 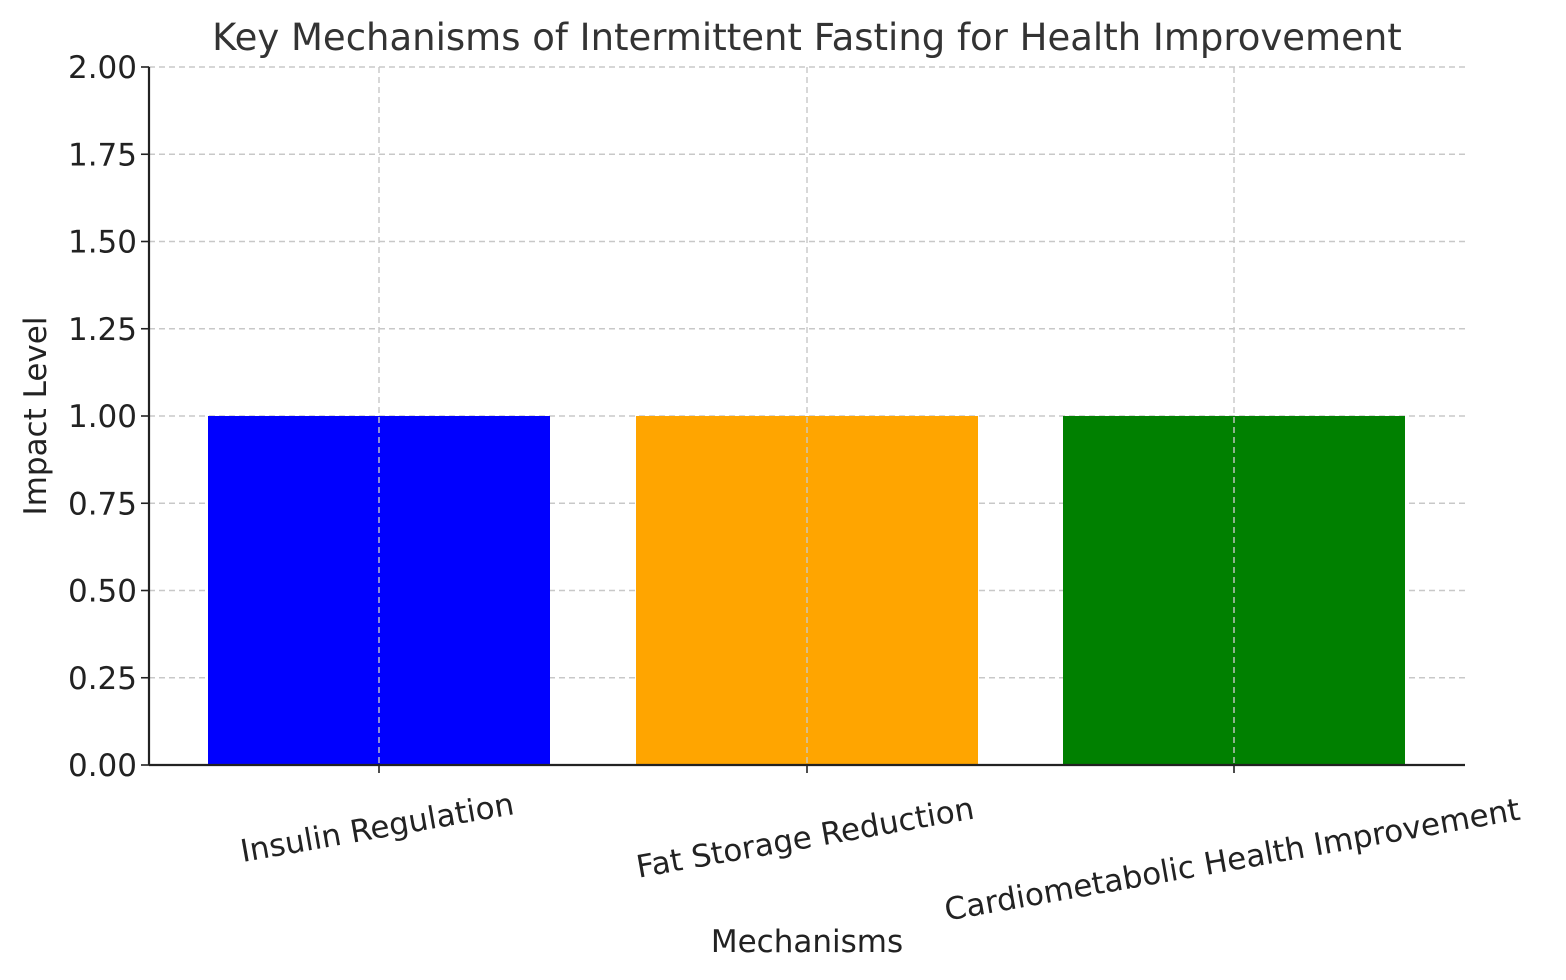 What do you see at coordinates (102, 330) in the screenshot?
I see `y-tick-label: 1.25` at bounding box center [102, 330].